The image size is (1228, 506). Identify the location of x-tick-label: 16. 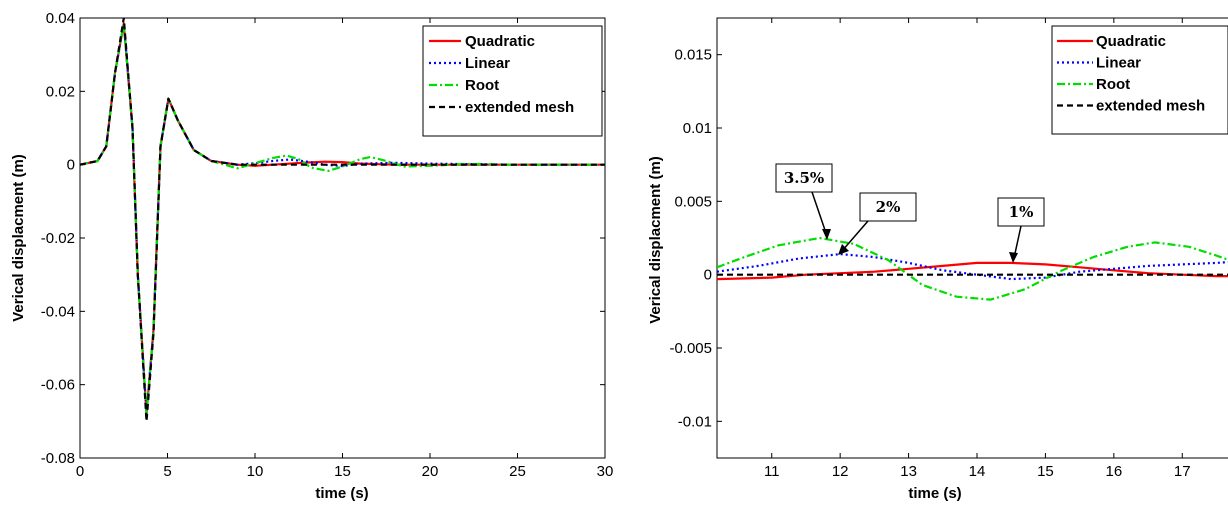
(1113, 471).